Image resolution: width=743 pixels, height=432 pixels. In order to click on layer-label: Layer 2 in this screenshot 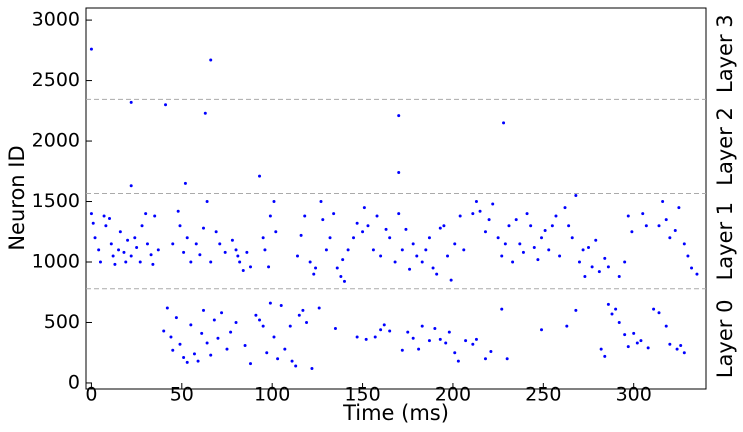, I will do `click(725, 146)`.